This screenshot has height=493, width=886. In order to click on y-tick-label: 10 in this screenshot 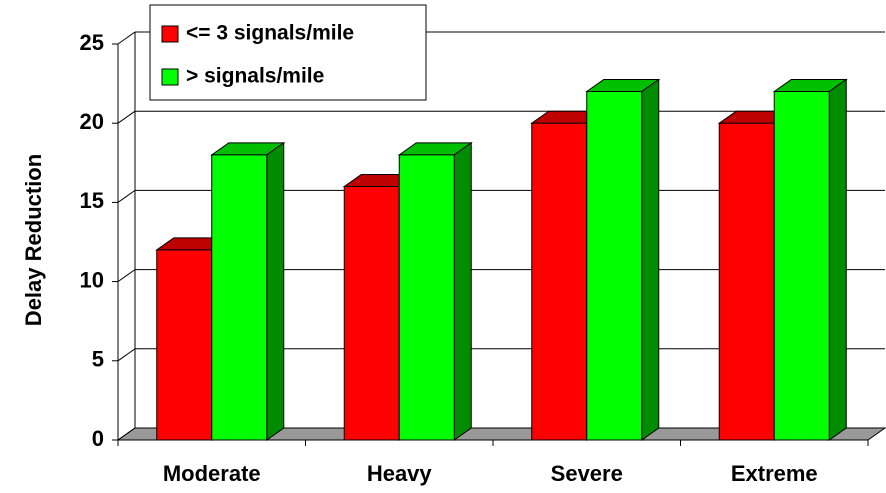, I will do `click(92, 279)`.